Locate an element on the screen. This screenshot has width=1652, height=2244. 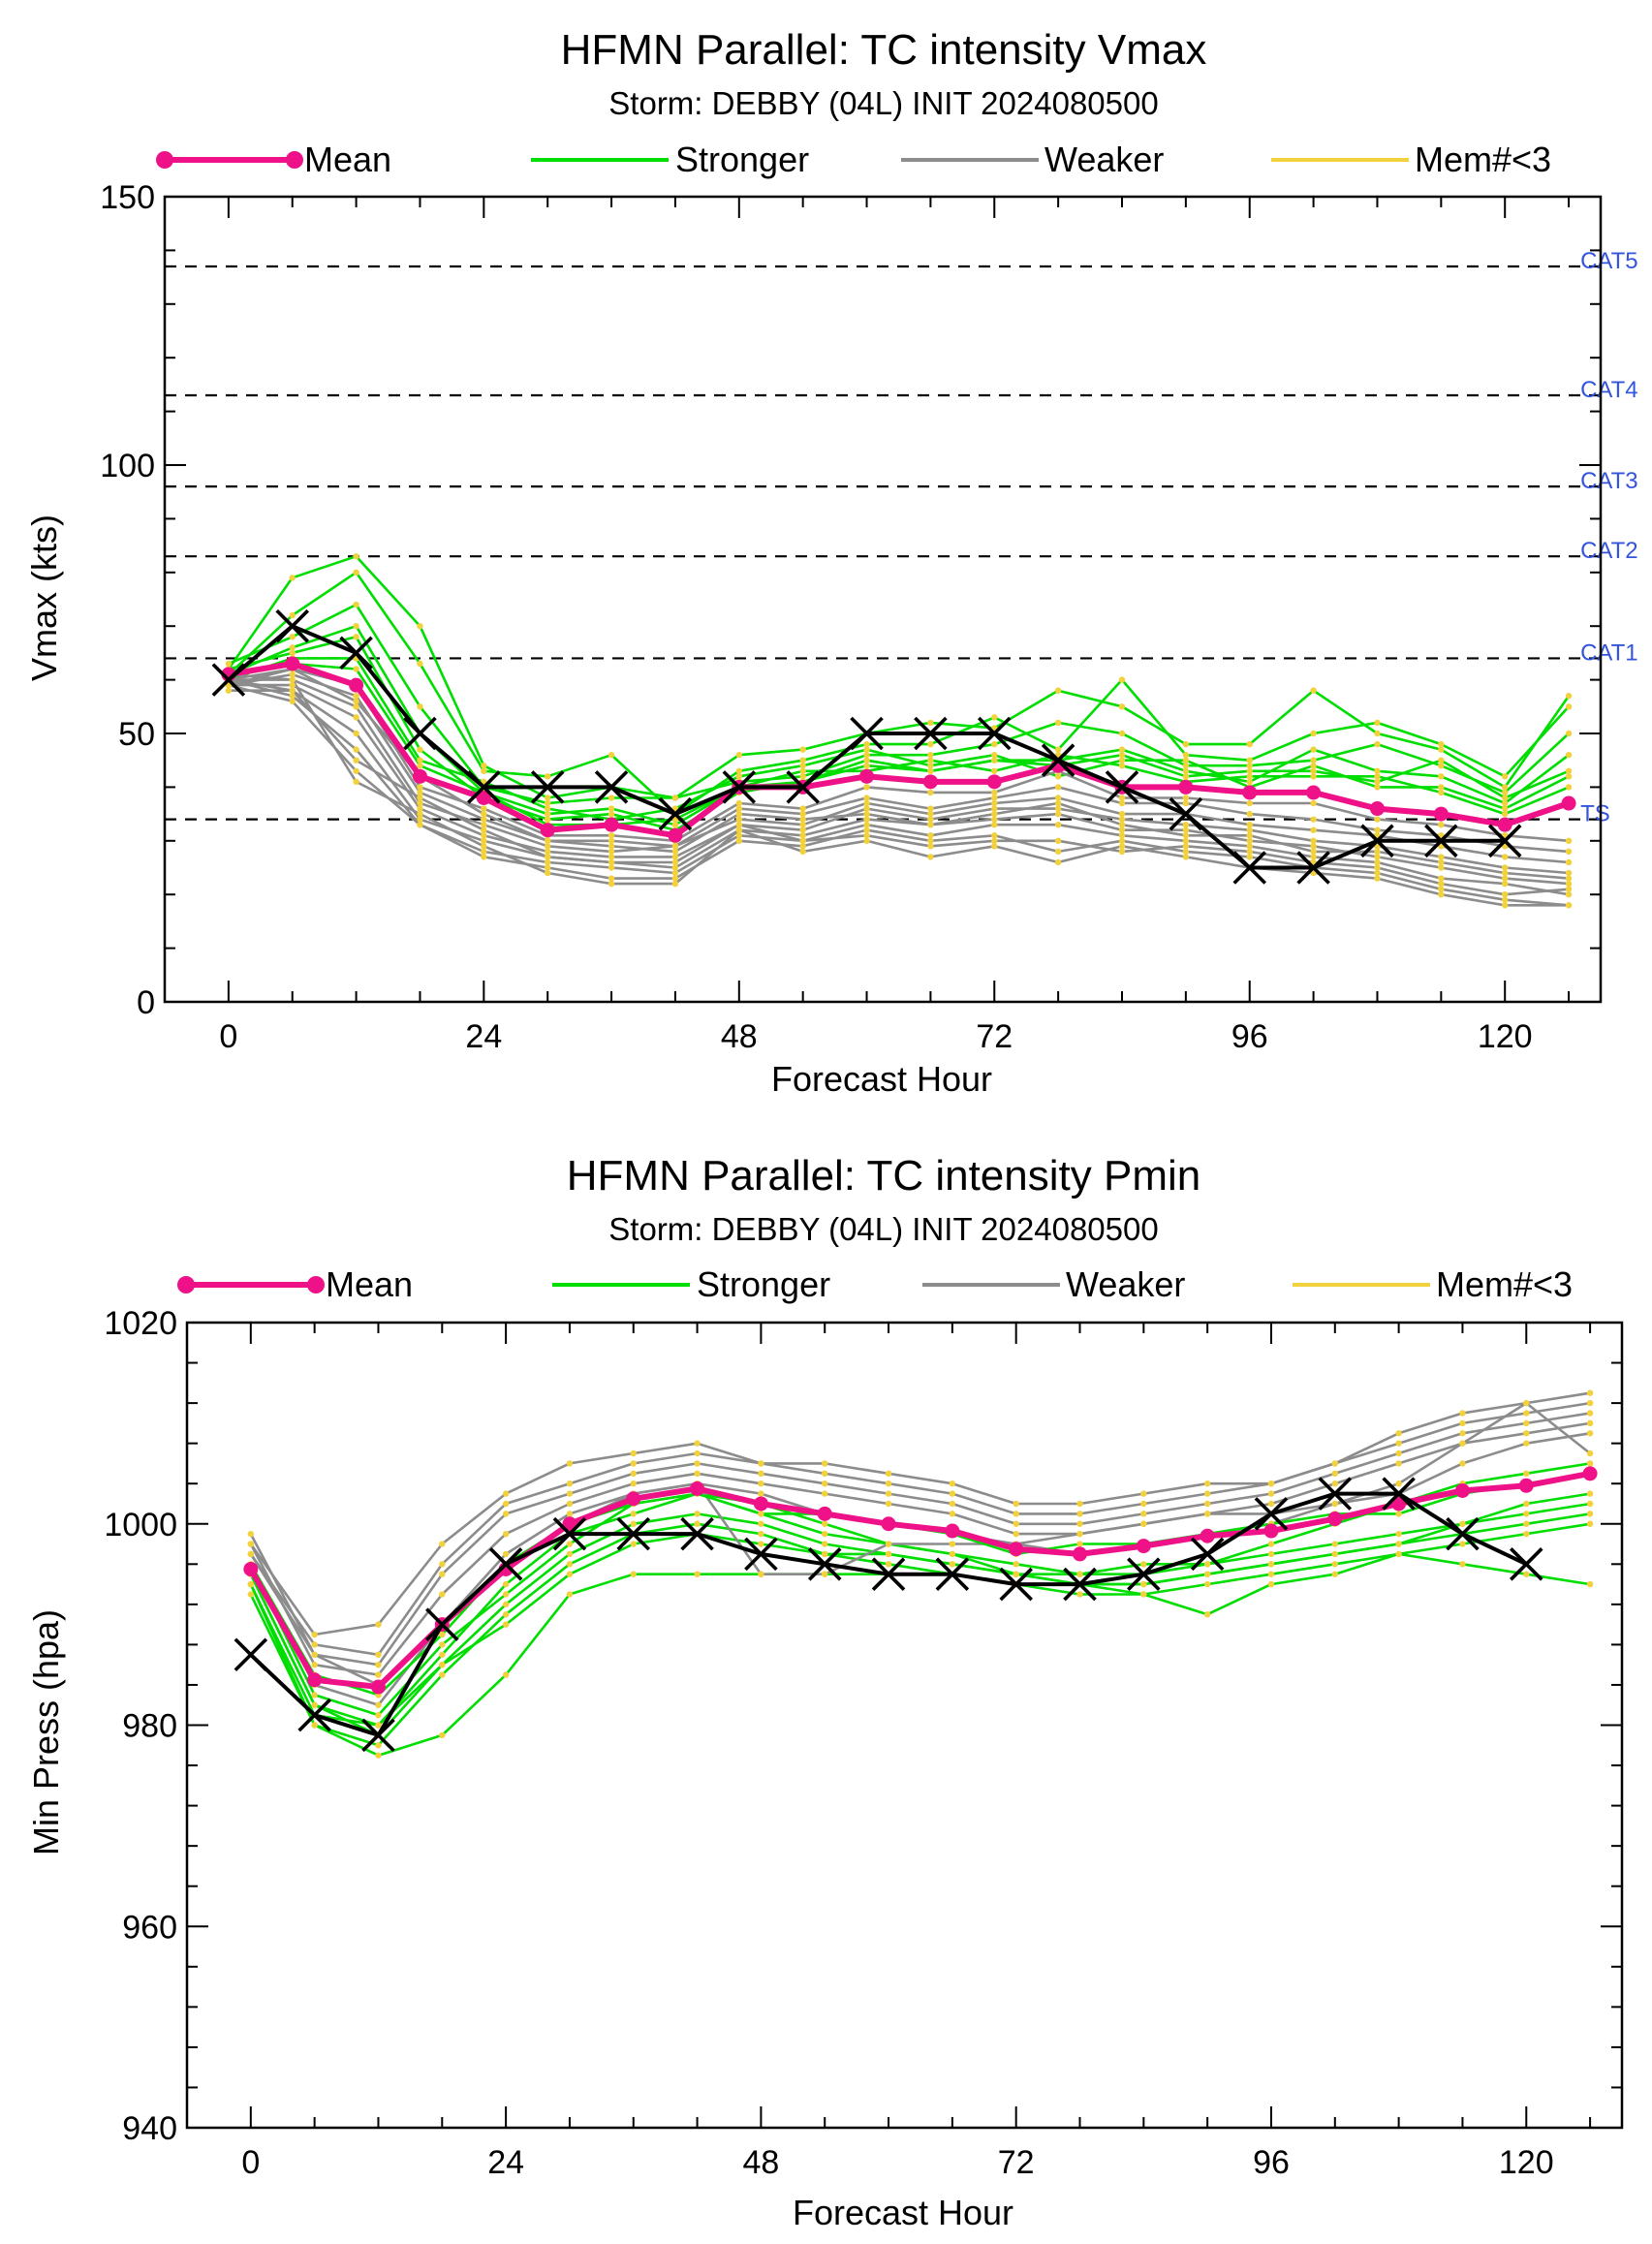
y-tick-label: 50 is located at coordinates (136, 734).